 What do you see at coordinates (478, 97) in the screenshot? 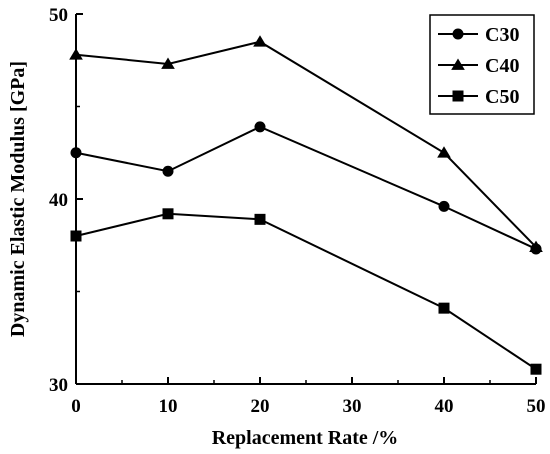
I see `legend-item-c50: C50` at bounding box center [478, 97].